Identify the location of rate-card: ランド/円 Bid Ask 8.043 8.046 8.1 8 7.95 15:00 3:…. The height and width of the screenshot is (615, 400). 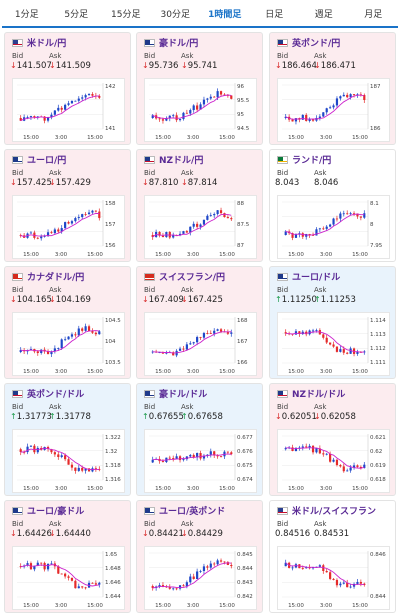
(332, 205).